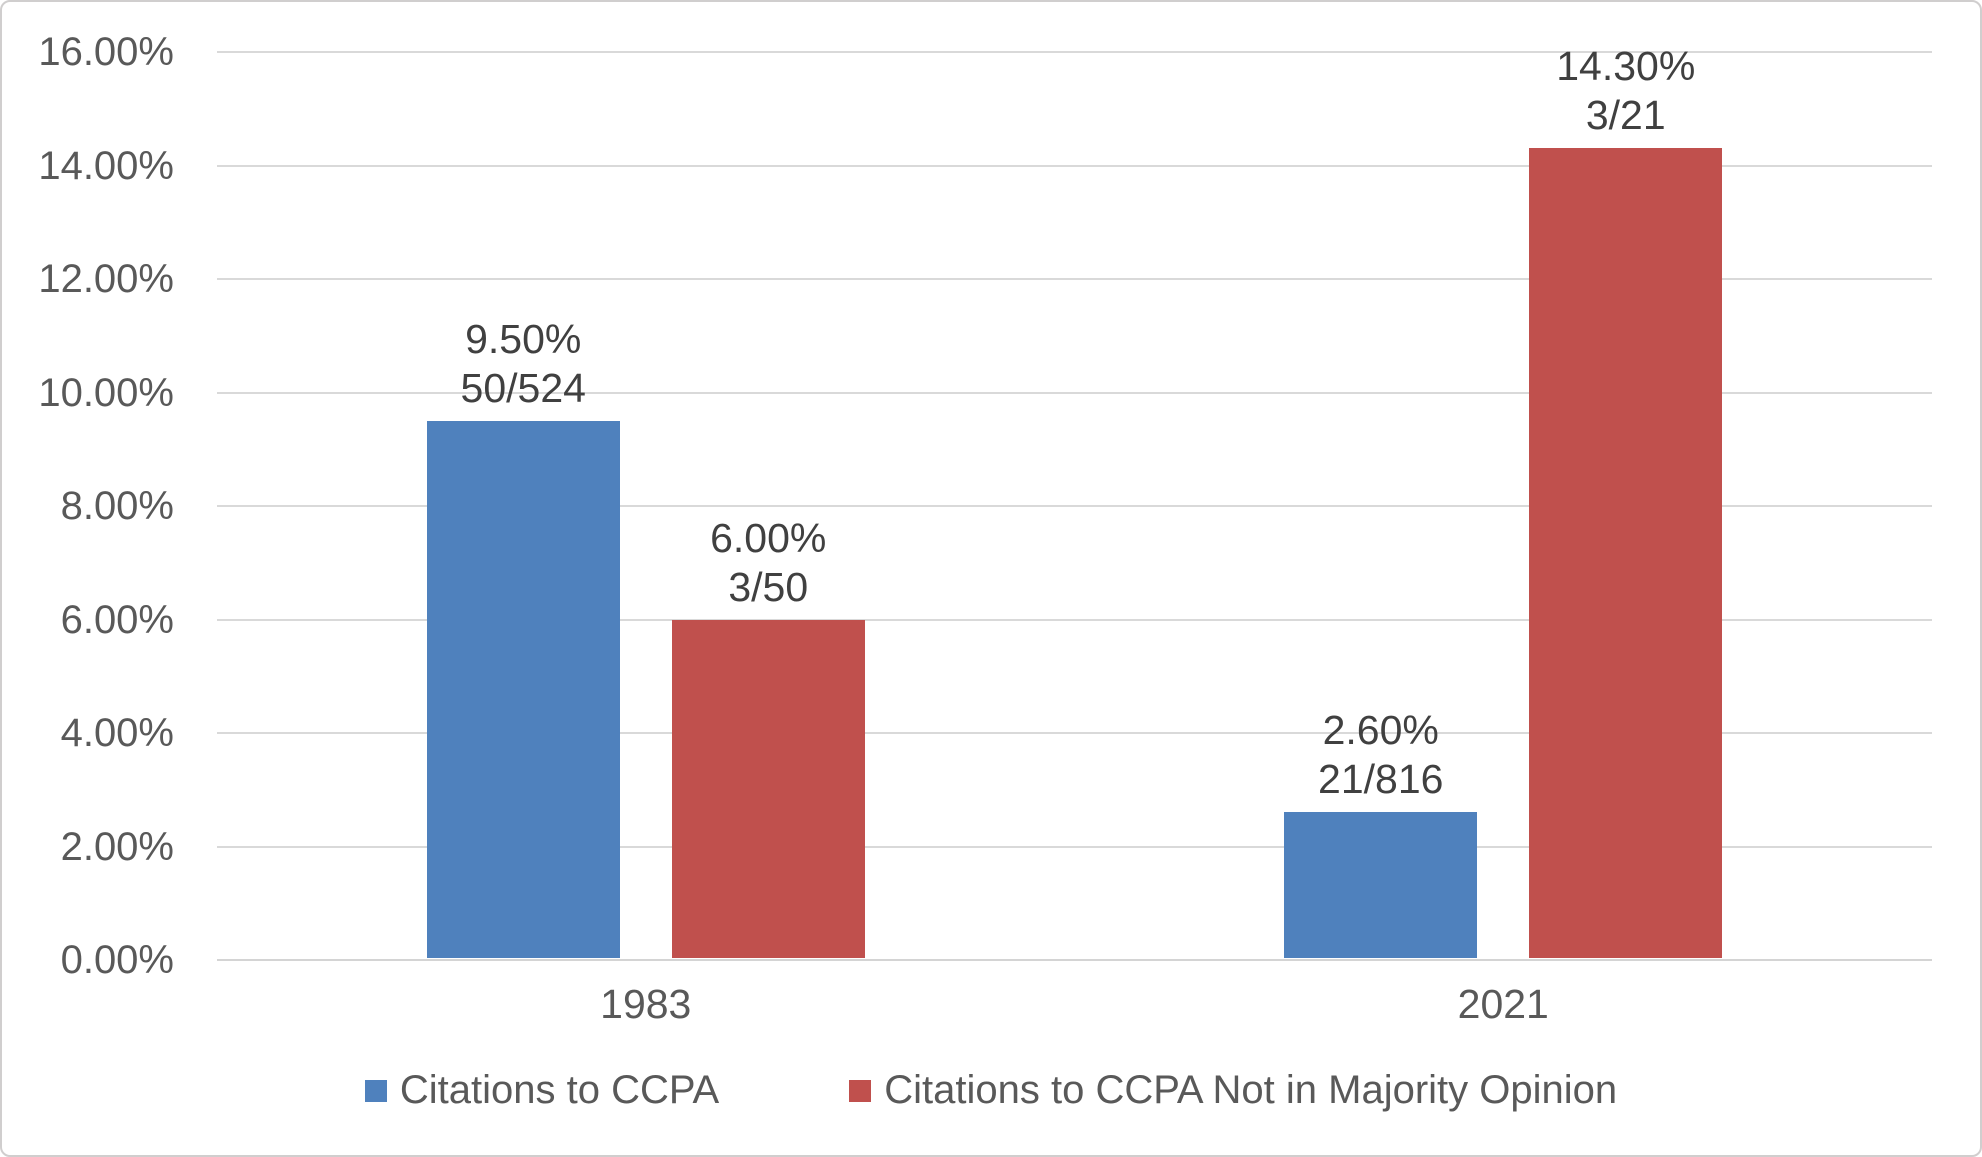 Image resolution: width=1982 pixels, height=1157 pixels. Describe the element at coordinates (523, 387) in the screenshot. I see `data-label-line: 50/524` at that location.